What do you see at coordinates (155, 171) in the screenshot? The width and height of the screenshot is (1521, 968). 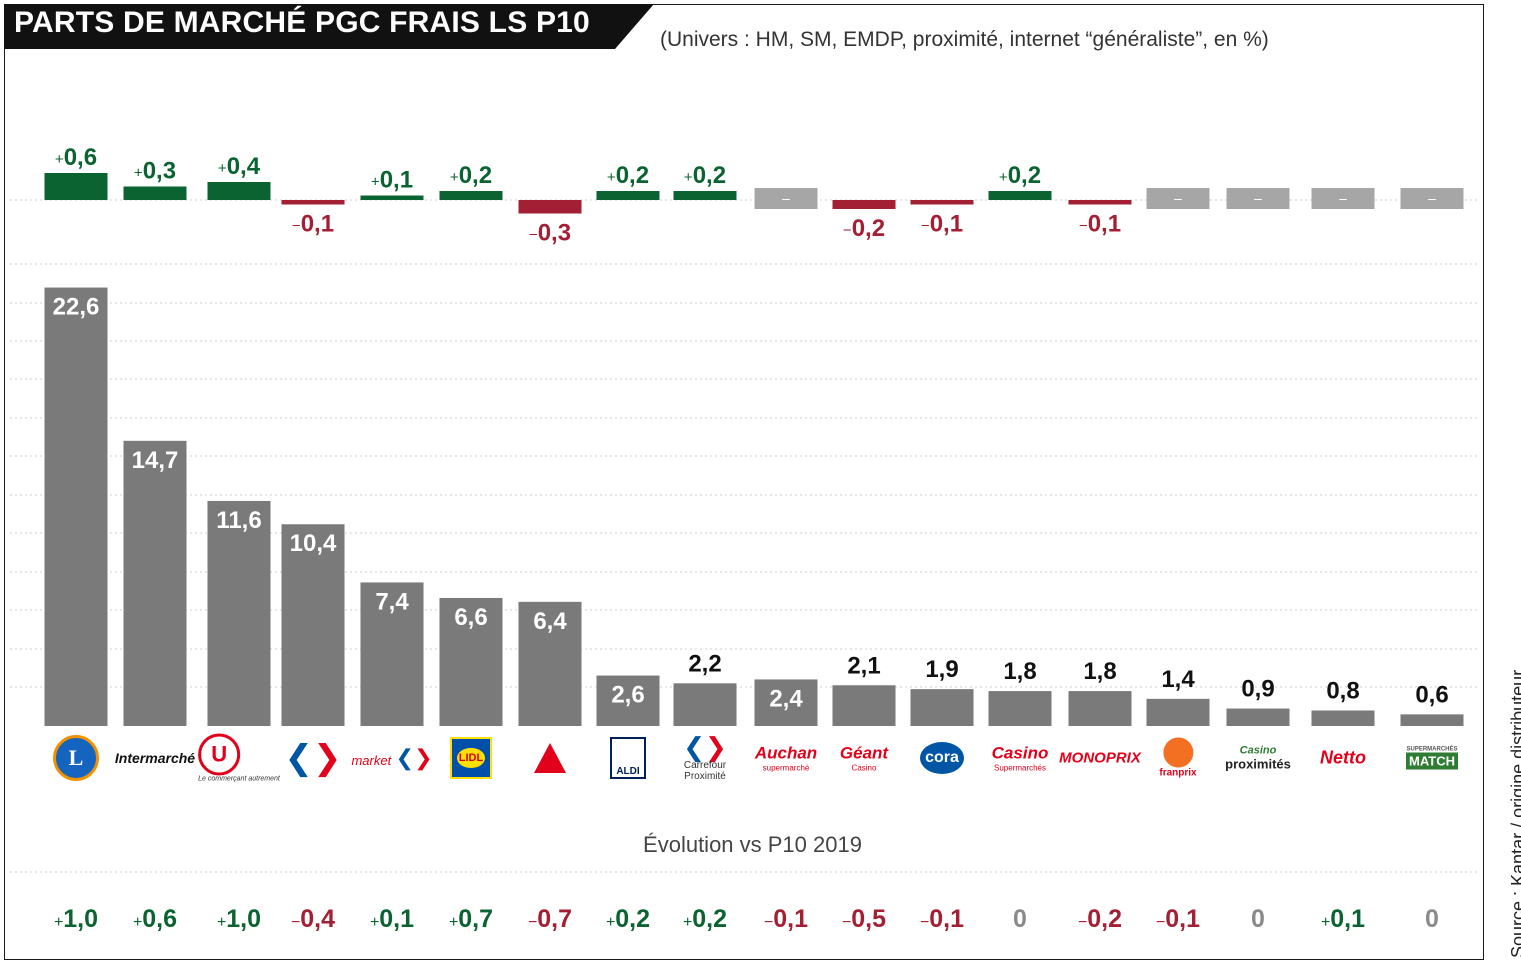 I see `change-value-label: +0,3` at bounding box center [155, 171].